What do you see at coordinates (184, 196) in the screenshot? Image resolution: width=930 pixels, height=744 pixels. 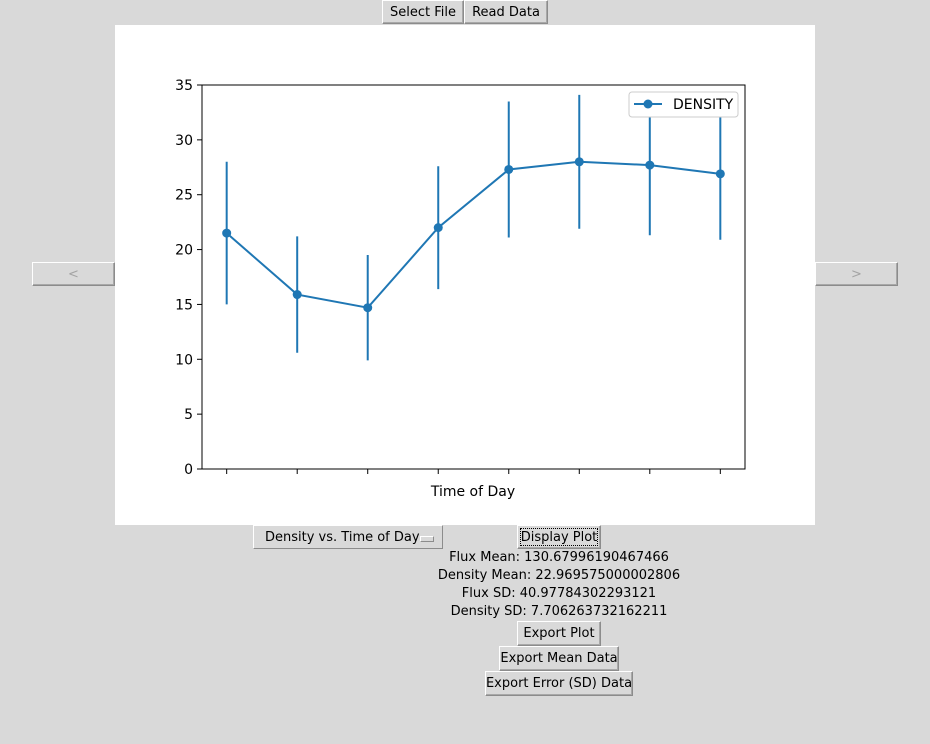 I see `y-tick-label: 25` at bounding box center [184, 196].